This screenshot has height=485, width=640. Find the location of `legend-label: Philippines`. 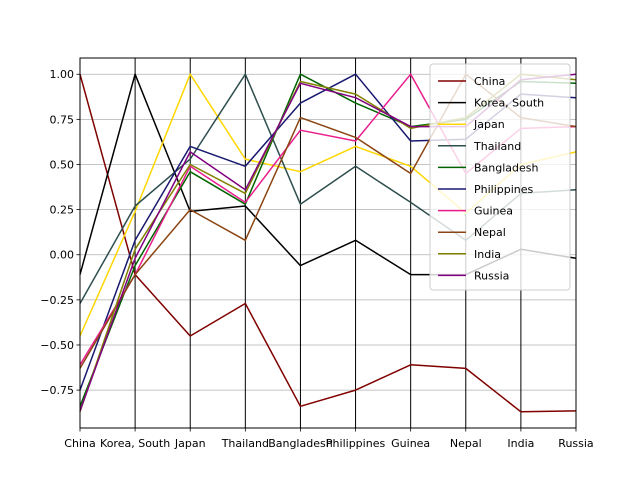

legend-label: Philippines is located at coordinates (504, 189).